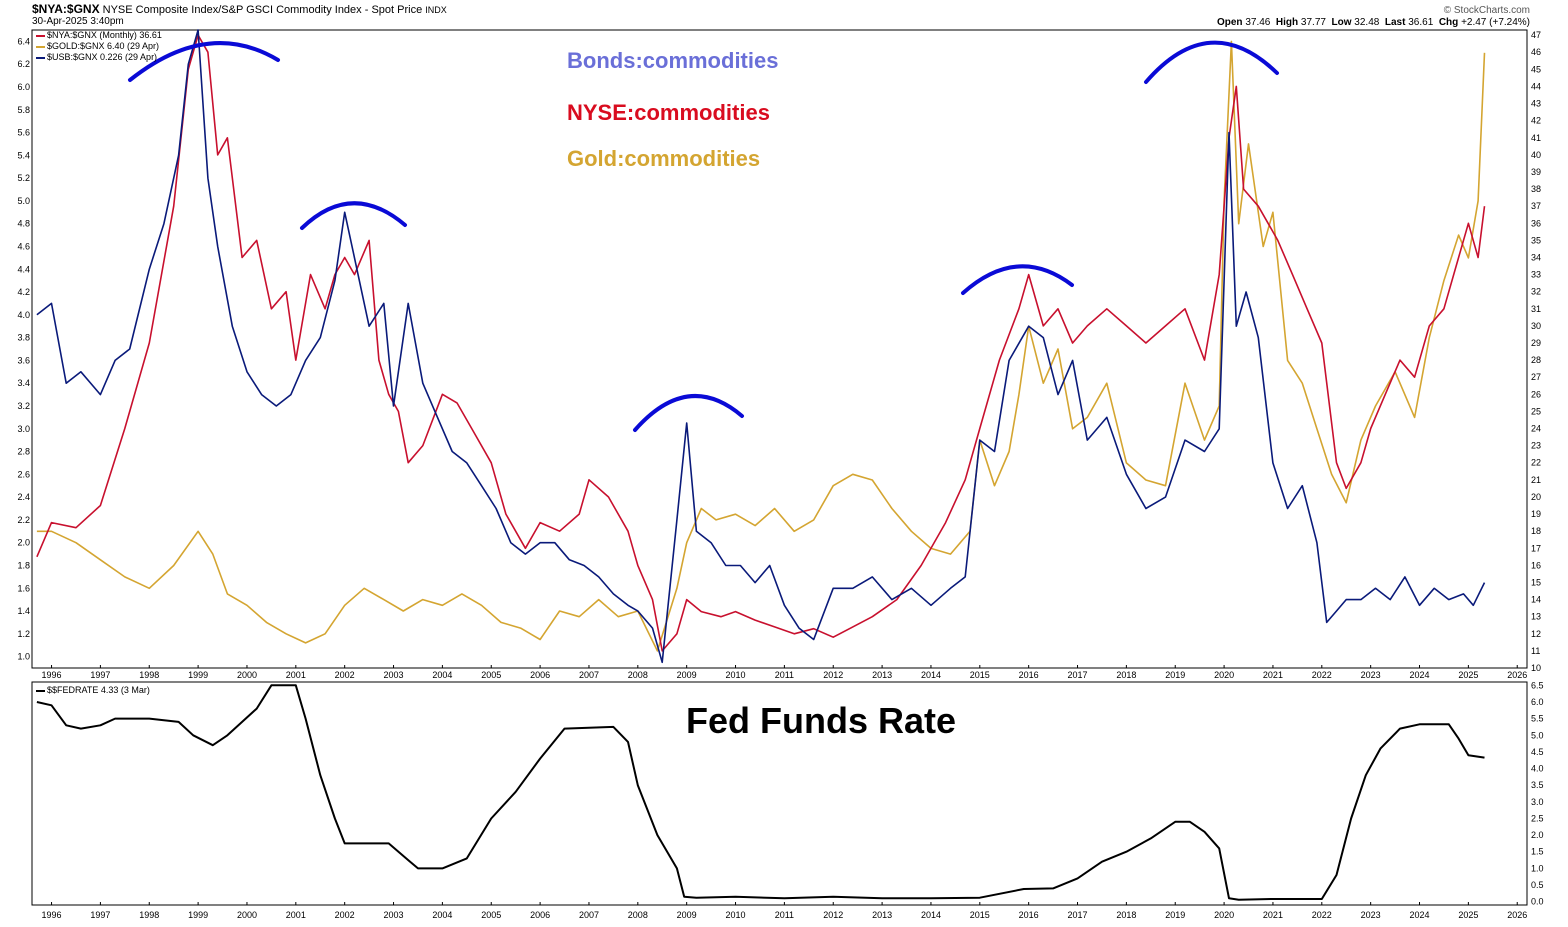 Image resolution: width=1568 pixels, height=927 pixels. What do you see at coordinates (1536, 617) in the screenshot?
I see `right-axis-tick-label: 13` at bounding box center [1536, 617].